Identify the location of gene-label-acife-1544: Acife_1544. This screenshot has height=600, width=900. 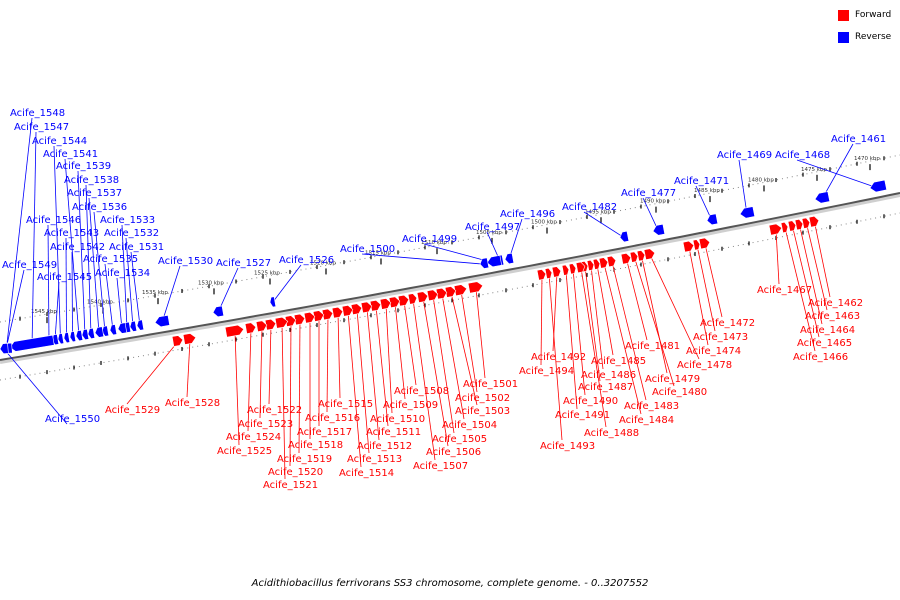
(59, 141).